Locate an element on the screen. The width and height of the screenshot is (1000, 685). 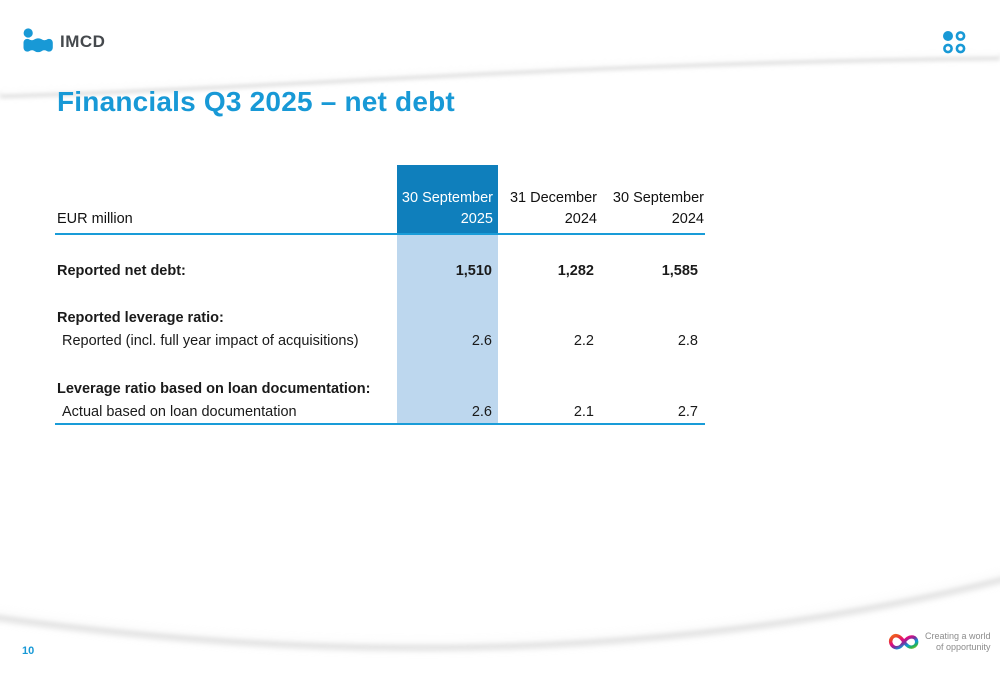
imcd-logo-icon is located at coordinates (38, 40).